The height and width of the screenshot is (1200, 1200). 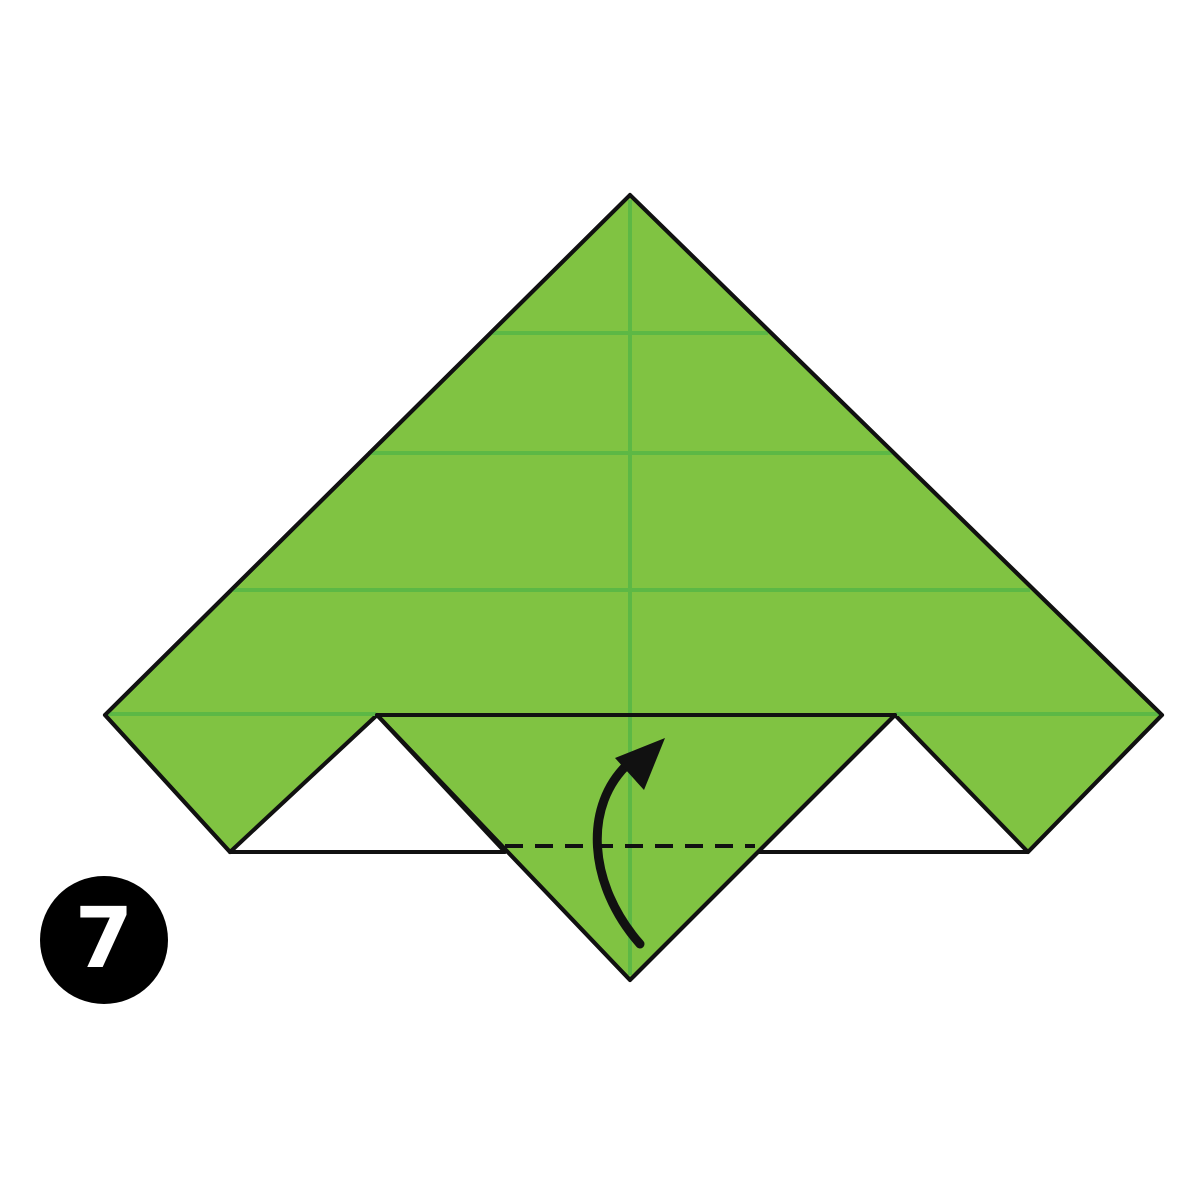 What do you see at coordinates (628, 843) in the screenshot?
I see `curved-arrow-up-icon` at bounding box center [628, 843].